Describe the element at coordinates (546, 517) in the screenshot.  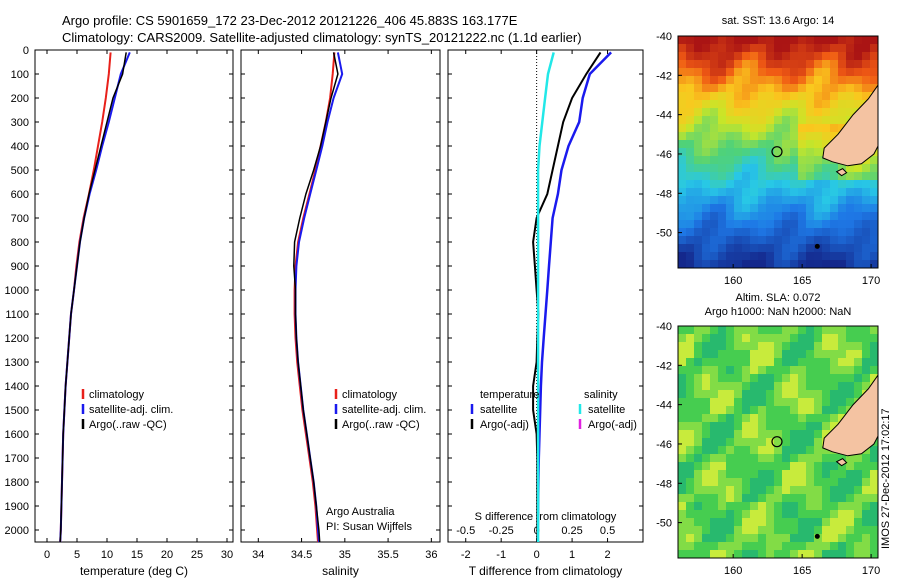
I see `top-axis-label: S difference from climatology` at that location.